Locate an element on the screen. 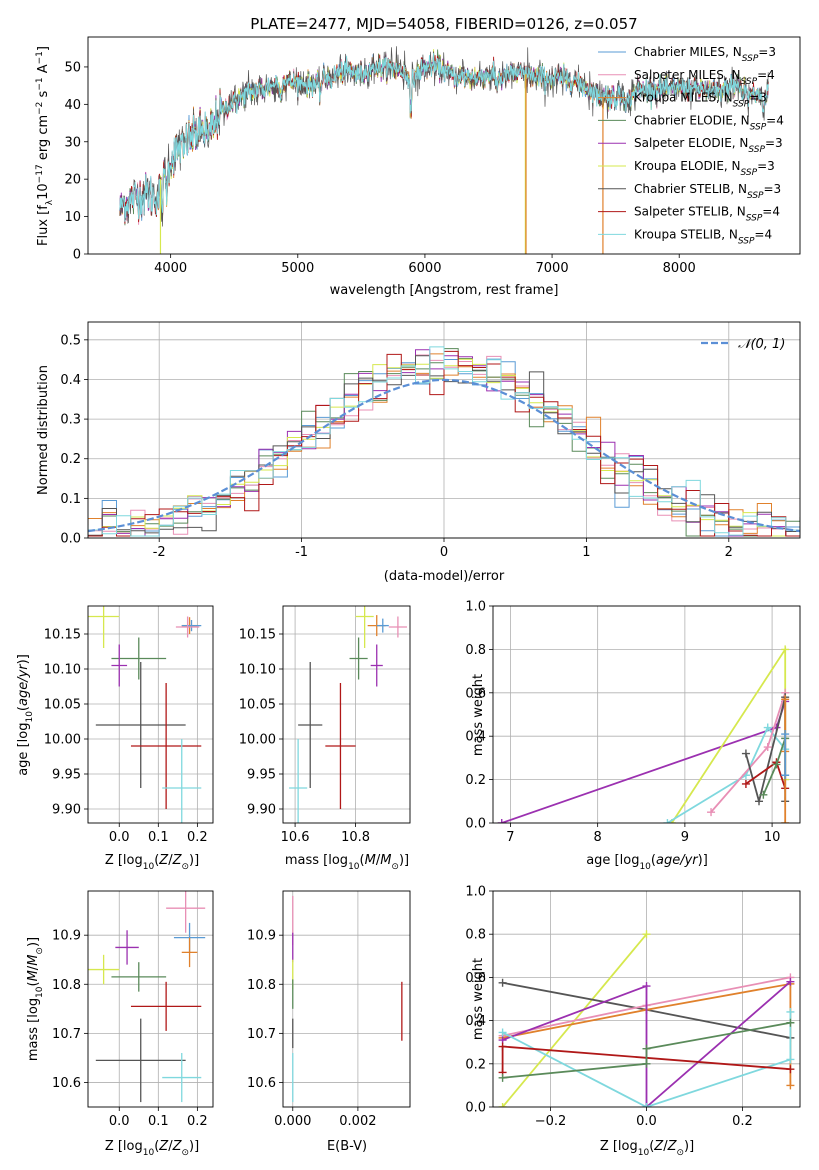 This screenshot has width=819, height=1170. label-part: Kroupa ELODIE, N is located at coordinates (687, 166).